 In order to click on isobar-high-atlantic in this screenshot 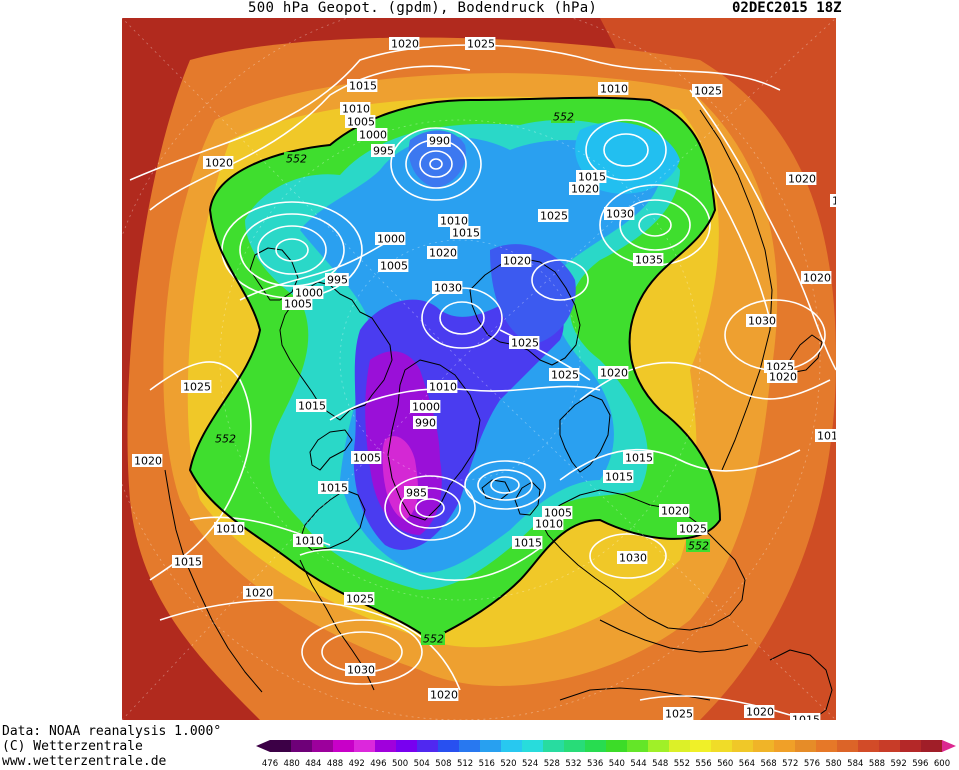, I will do `click(362, 652)`.